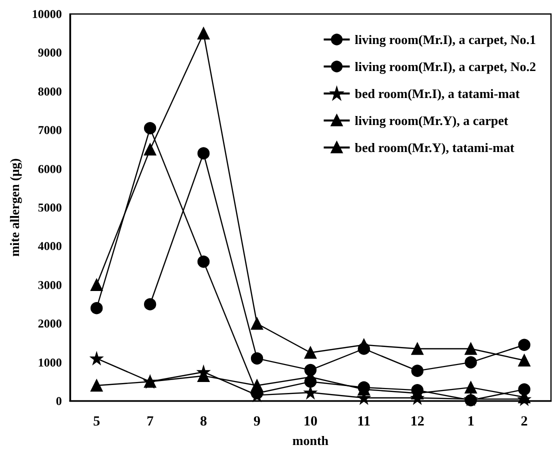 This screenshot has height=457, width=559. What do you see at coordinates (14, 207) in the screenshot?
I see `y-axis-title: mite allergen (μg)` at bounding box center [14, 207].